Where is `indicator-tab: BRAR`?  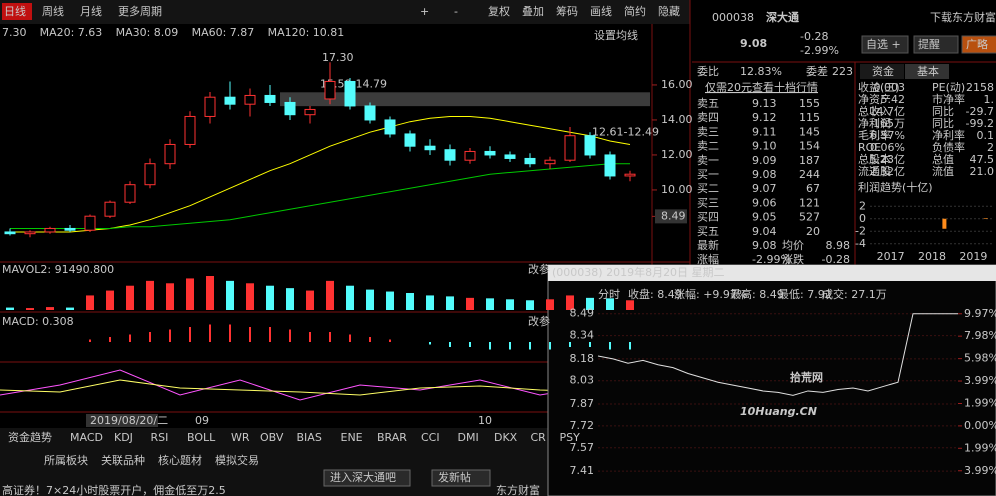 indicator-tab: BRAR is located at coordinates (392, 437).